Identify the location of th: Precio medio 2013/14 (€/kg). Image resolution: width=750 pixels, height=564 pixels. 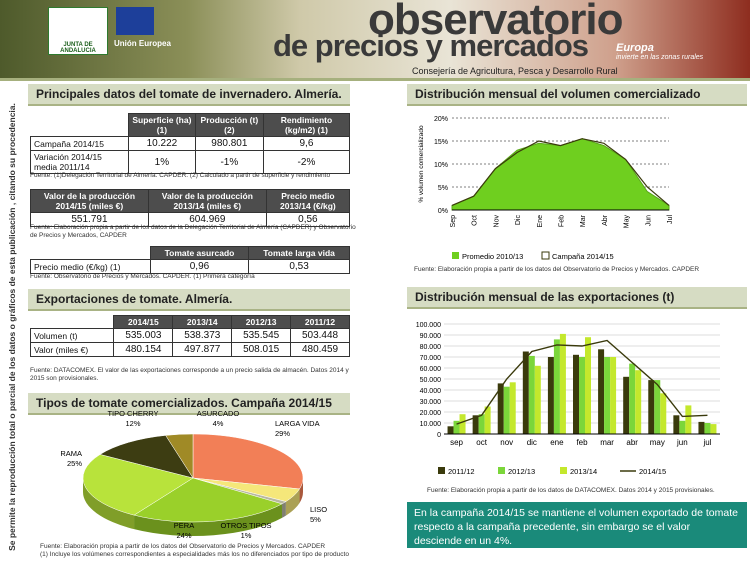
(308, 201).